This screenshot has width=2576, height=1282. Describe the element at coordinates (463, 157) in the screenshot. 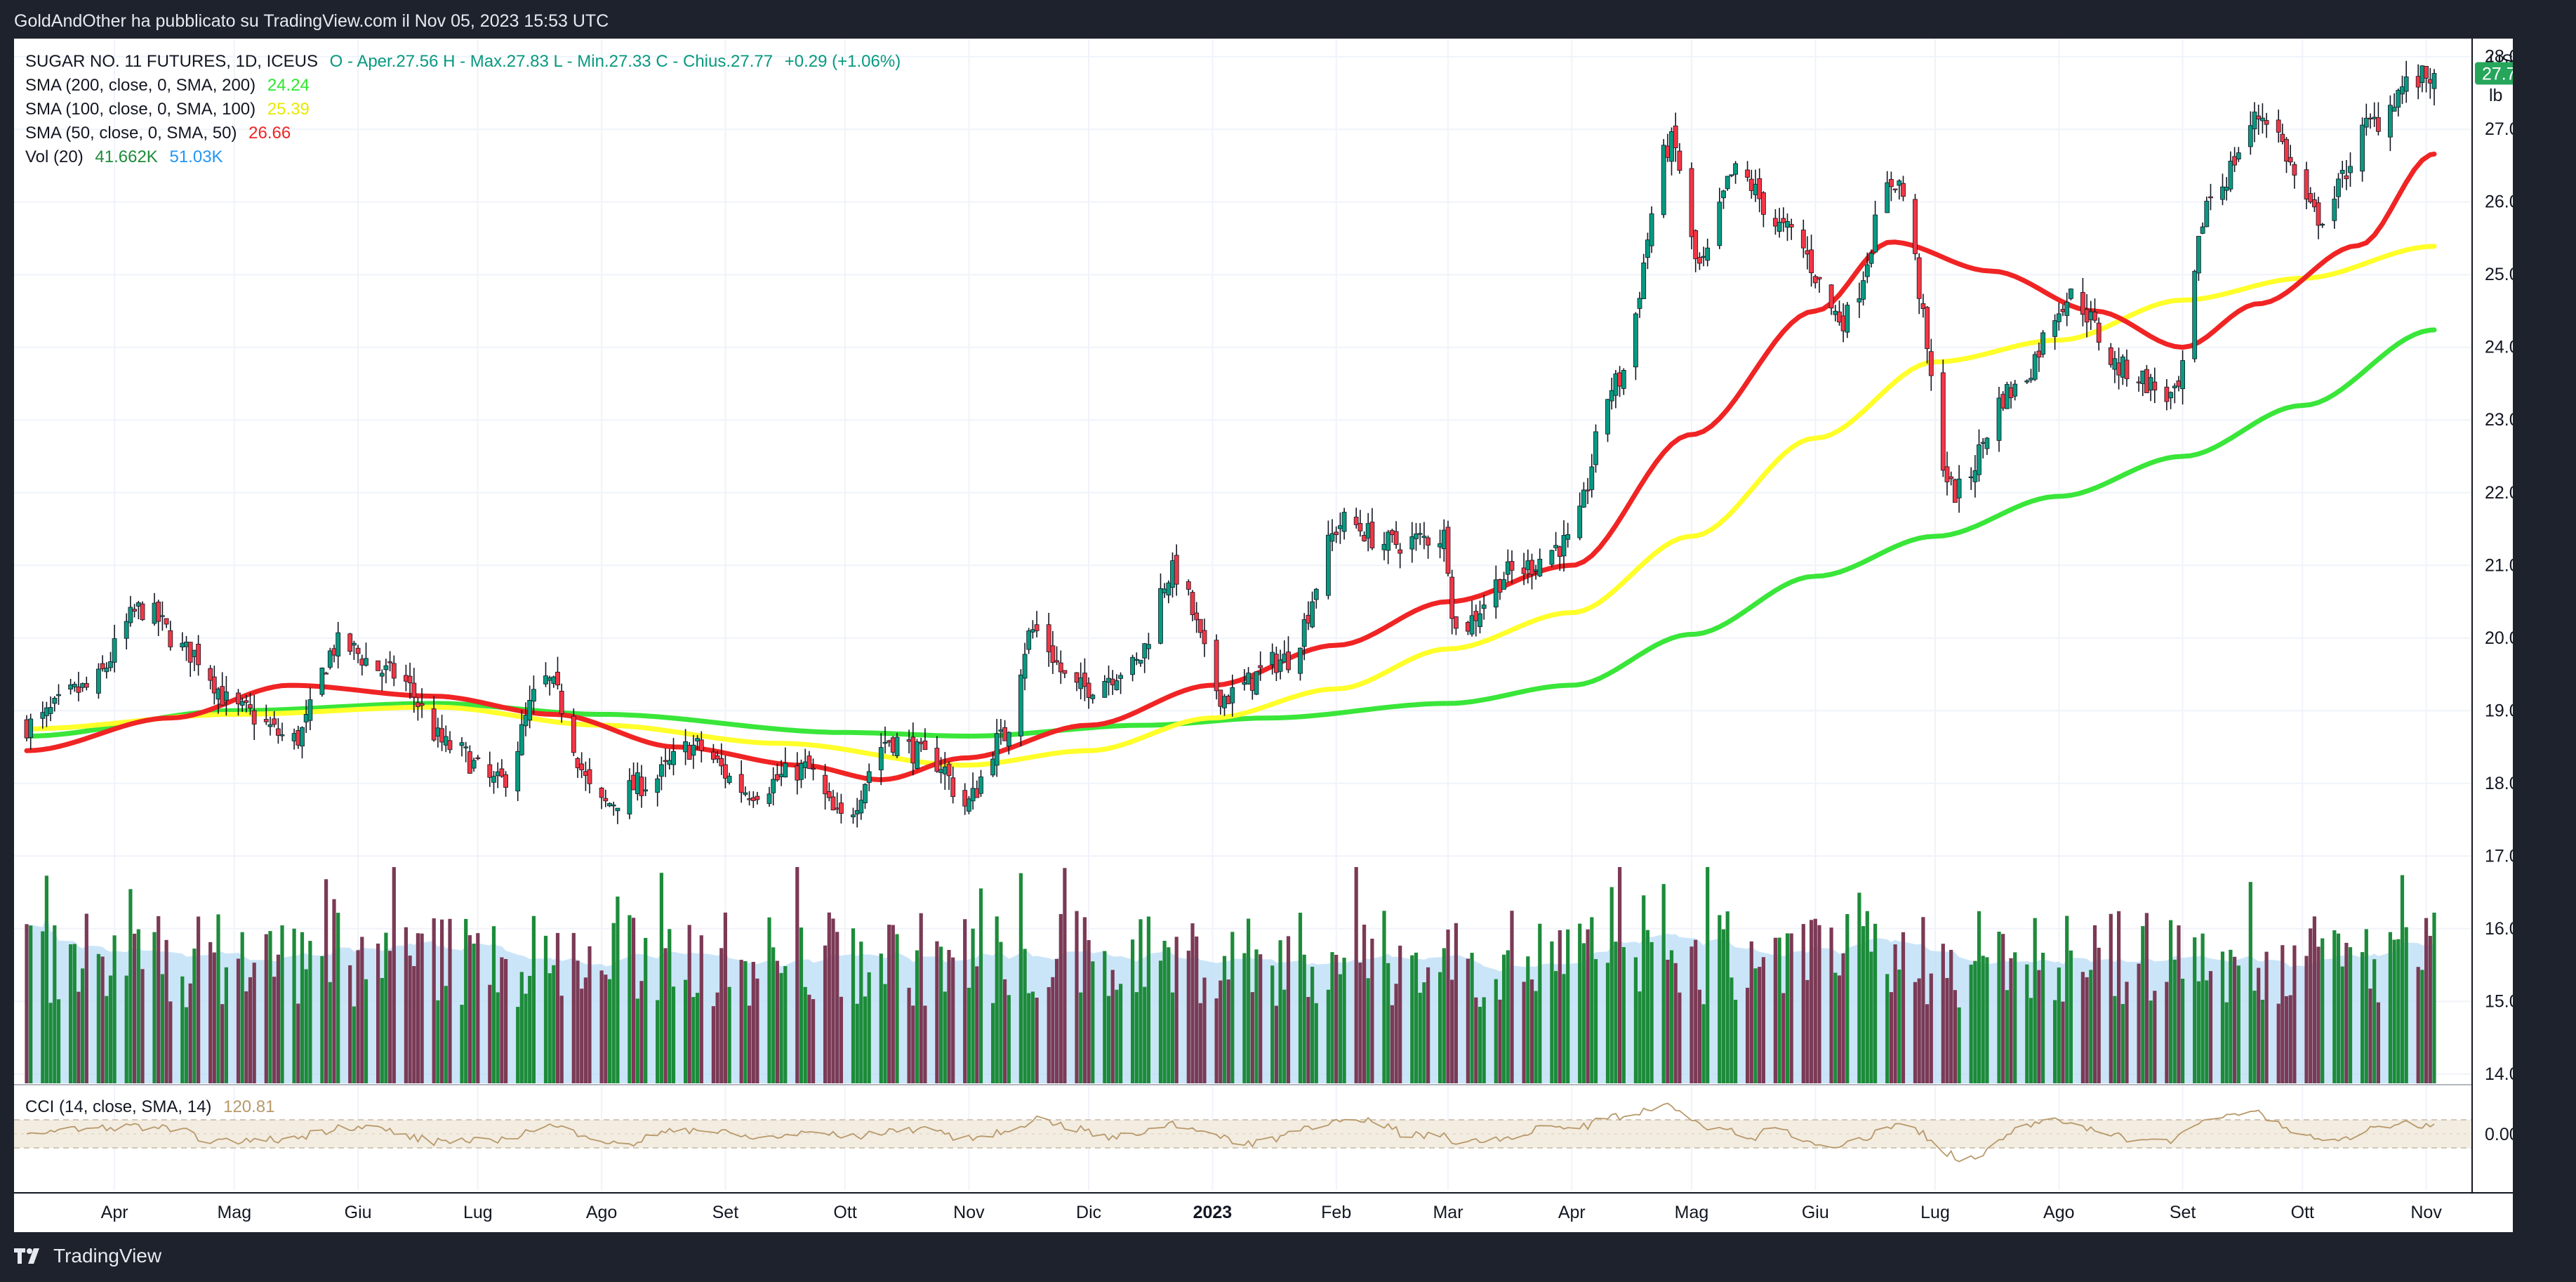

I see `legend-volume-row: Vol (20) 41.662K 51.03K` at that location.